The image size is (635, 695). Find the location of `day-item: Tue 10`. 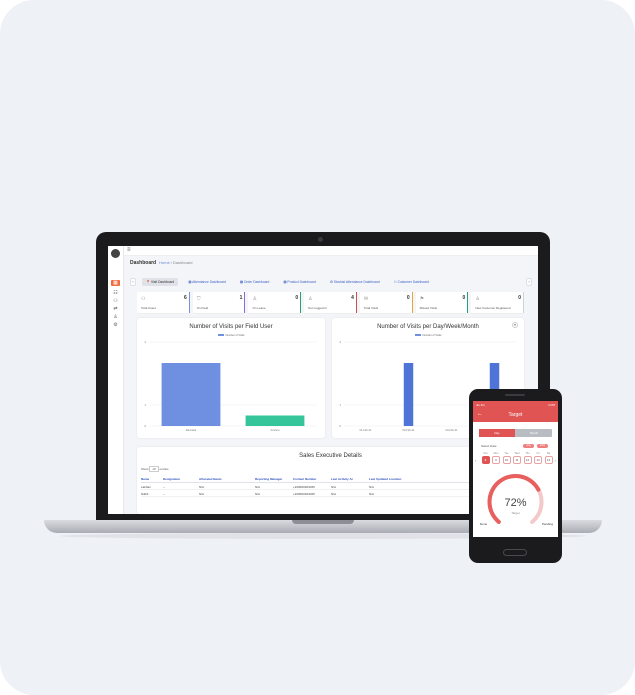

day-item: Tue 10 is located at coordinates (506, 458).